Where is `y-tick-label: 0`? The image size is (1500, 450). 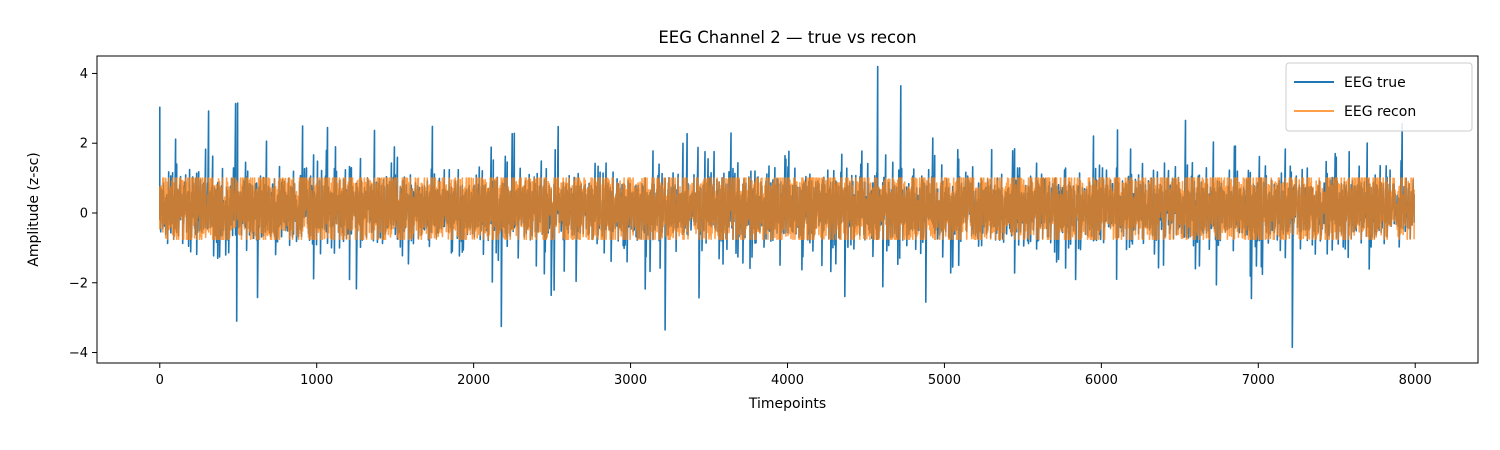
y-tick-label: 0 is located at coordinates (84, 213).